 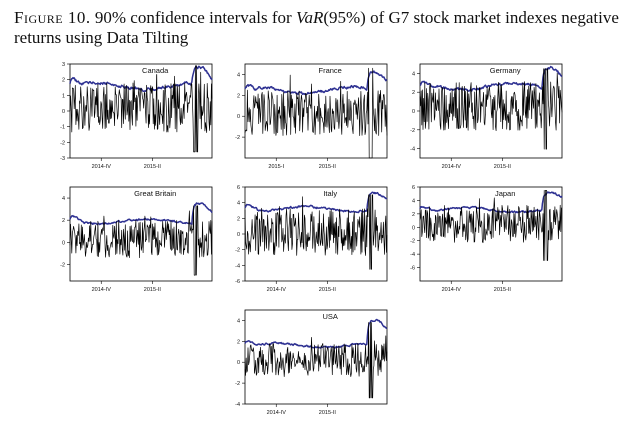 What do you see at coordinates (155, 70) in the screenshot?
I see `panel-title: Canada` at bounding box center [155, 70].